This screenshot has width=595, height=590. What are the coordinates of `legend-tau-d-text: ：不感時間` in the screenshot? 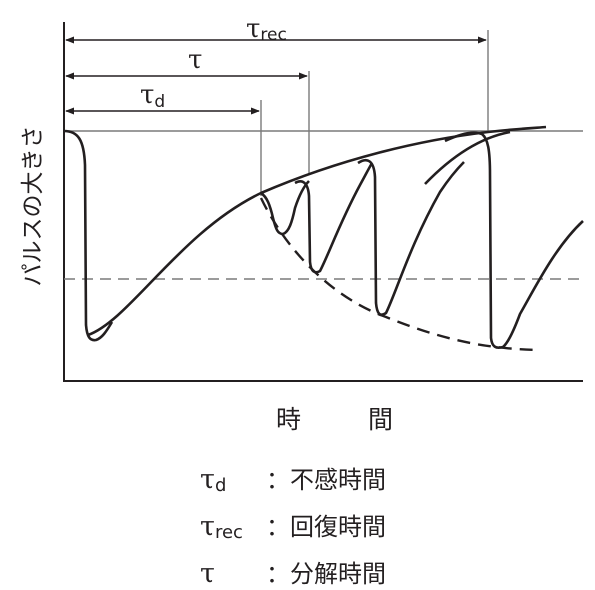 It's located at (326, 480).